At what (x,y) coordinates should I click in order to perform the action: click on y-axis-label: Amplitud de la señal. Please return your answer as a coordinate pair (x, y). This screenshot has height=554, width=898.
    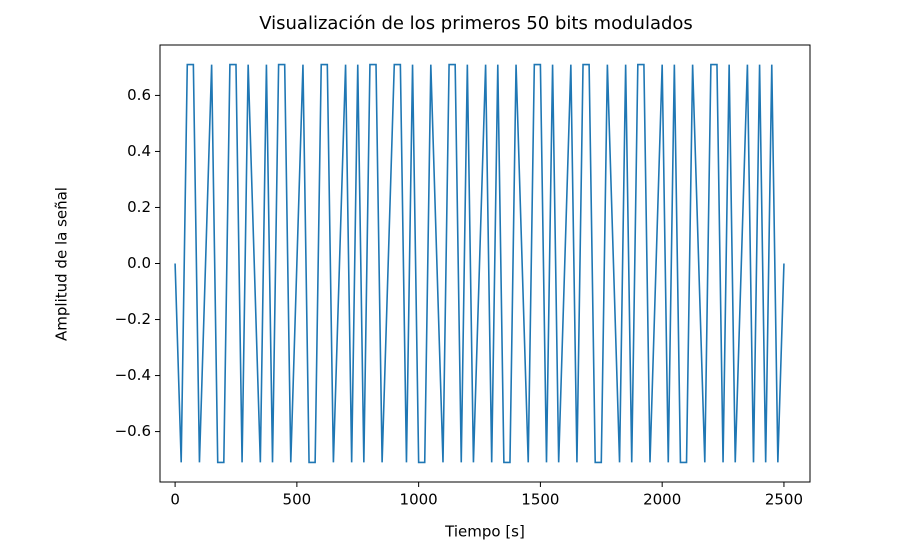
    Looking at the image, I should click on (62, 264).